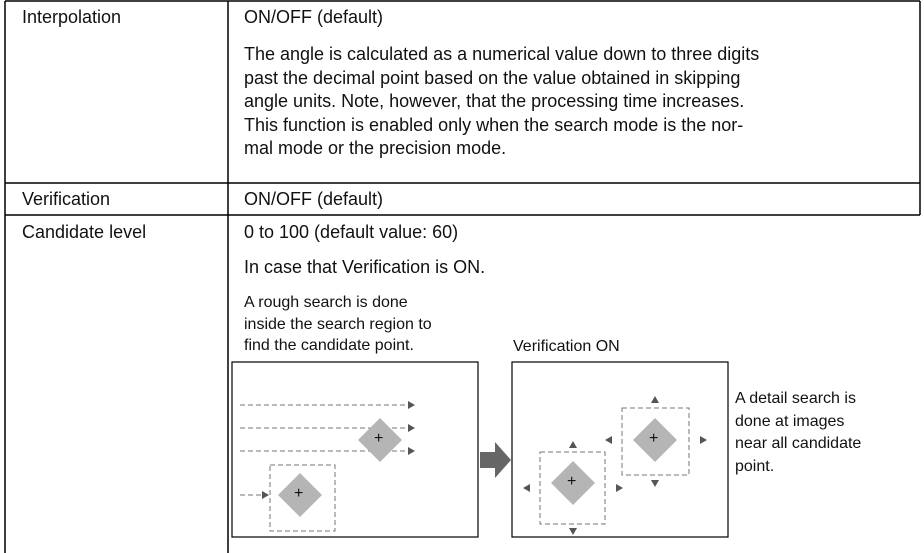  I want to click on text-line: A rough search is done, so click(326, 302).